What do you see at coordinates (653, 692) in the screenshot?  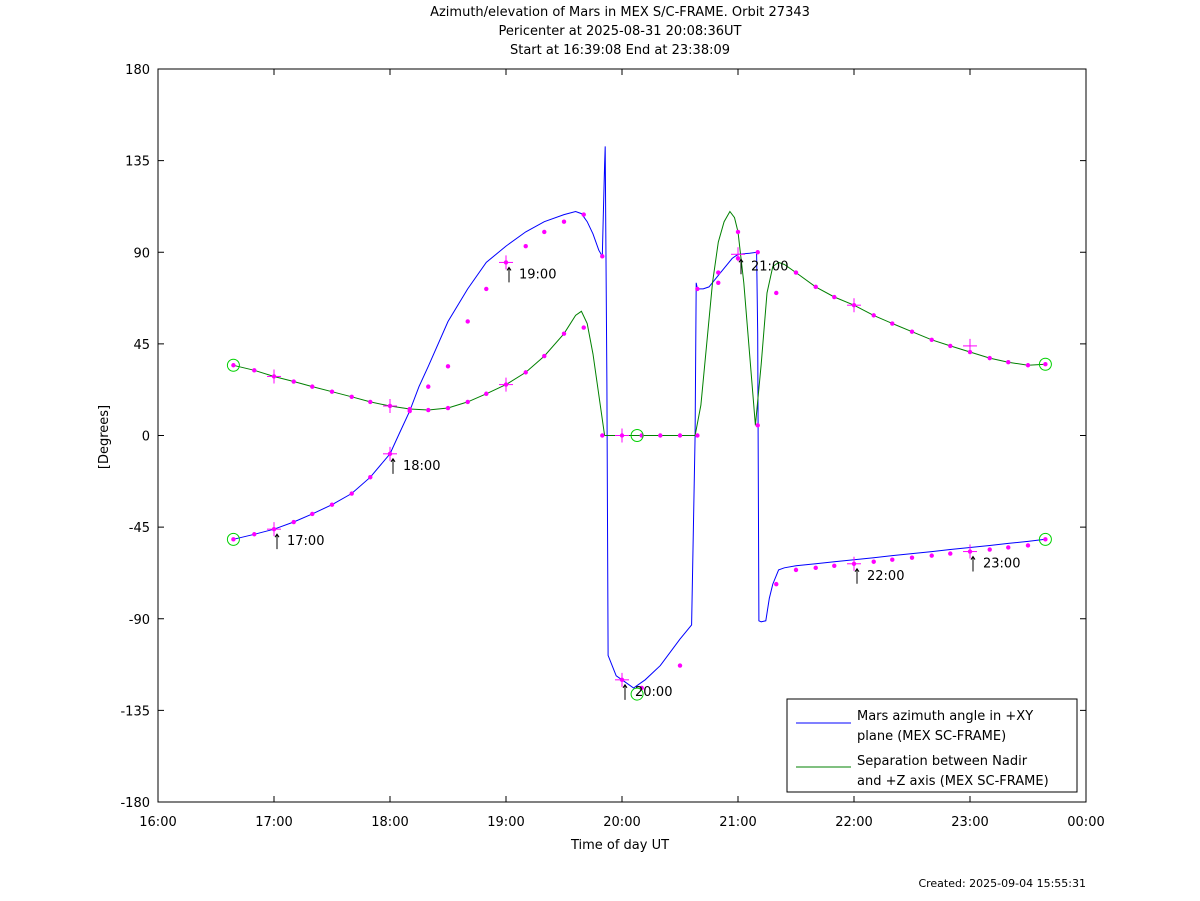 I see `annotation-time-label: 20:00` at bounding box center [653, 692].